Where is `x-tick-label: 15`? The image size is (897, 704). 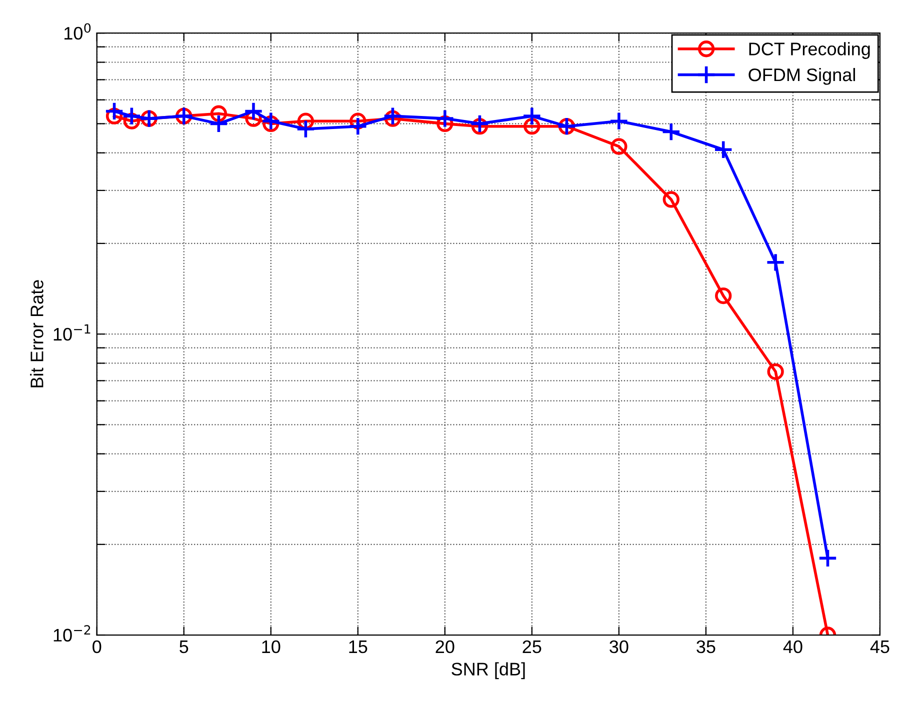 x-tick-label: 15 is located at coordinates (358, 647).